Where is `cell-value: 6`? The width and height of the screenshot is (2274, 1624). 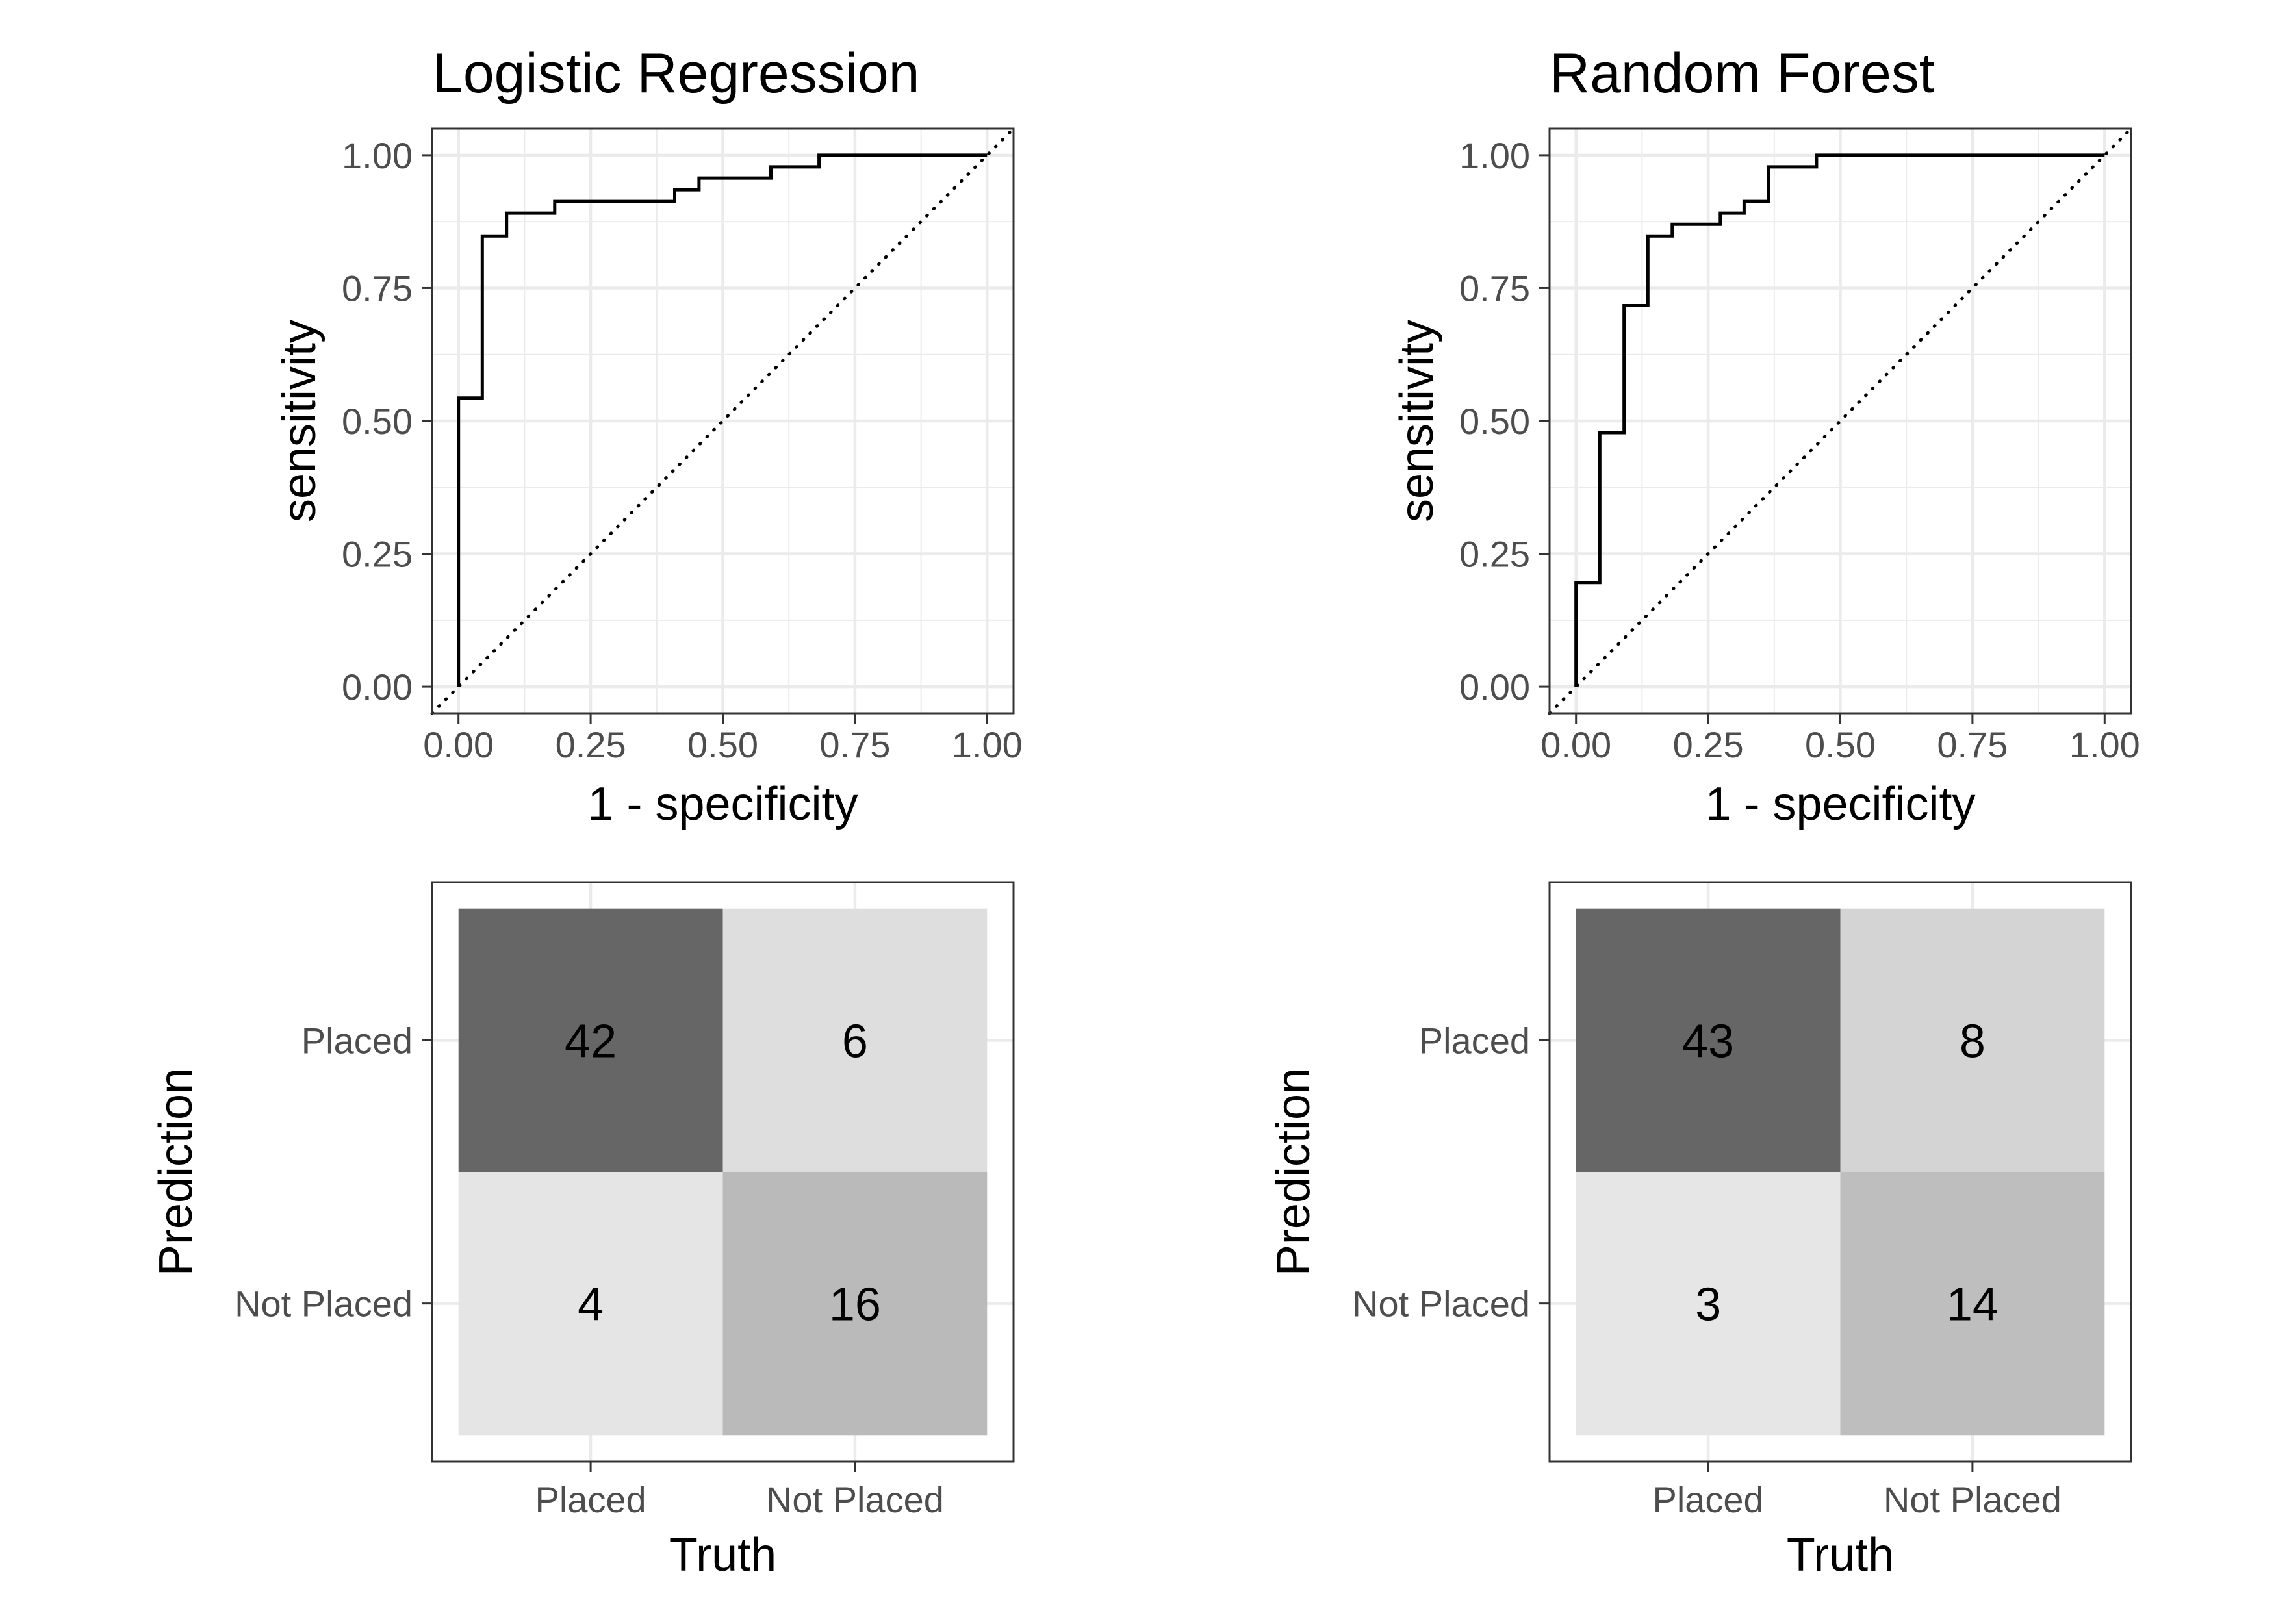
cell-value: 6 is located at coordinates (855, 1041).